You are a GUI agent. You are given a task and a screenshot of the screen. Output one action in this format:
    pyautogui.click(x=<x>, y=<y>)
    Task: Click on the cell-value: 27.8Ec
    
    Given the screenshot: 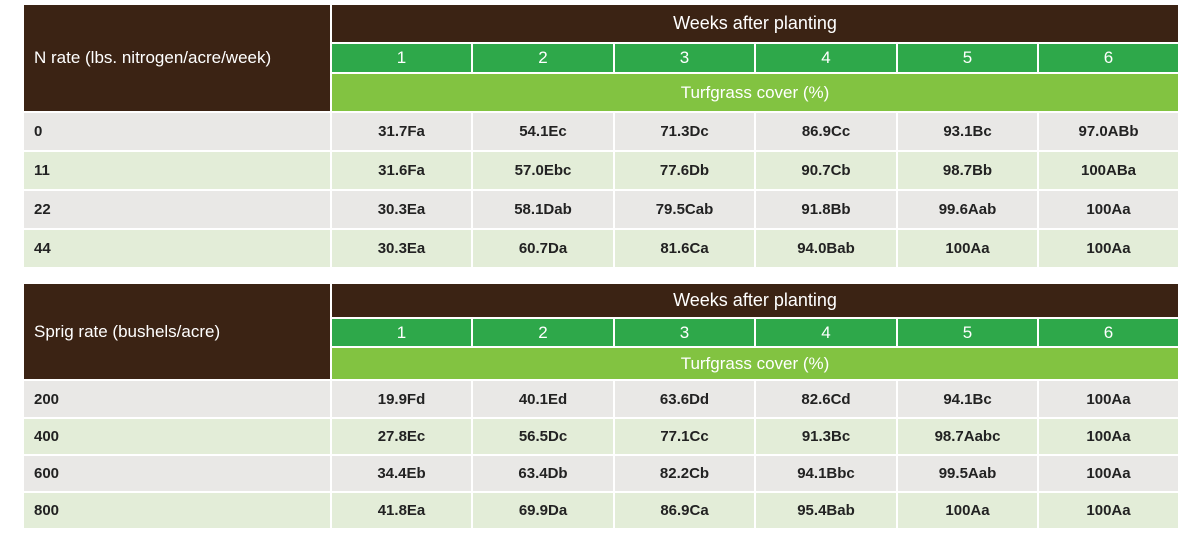 What is the action you would take?
    pyautogui.click(x=401, y=436)
    